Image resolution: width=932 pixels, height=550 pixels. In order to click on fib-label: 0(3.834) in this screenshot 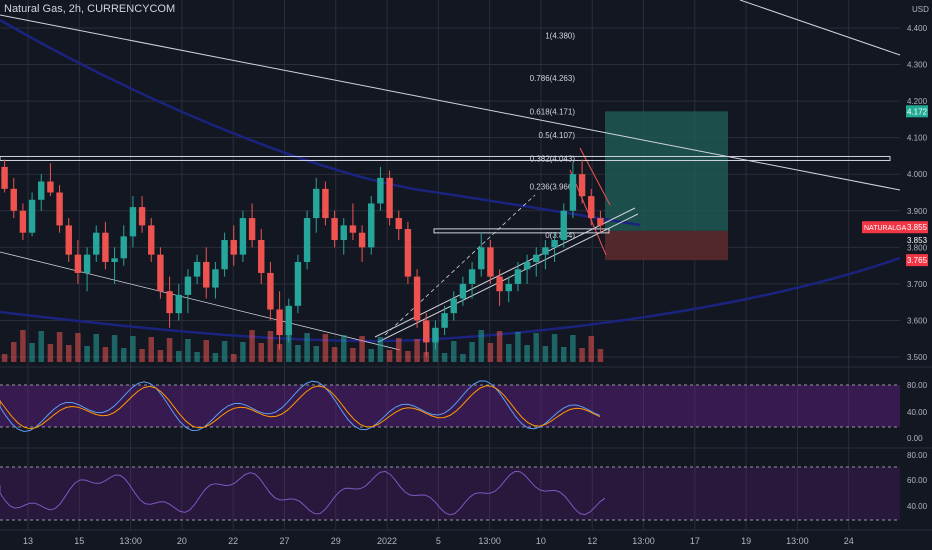, I will do `click(560, 235)`.